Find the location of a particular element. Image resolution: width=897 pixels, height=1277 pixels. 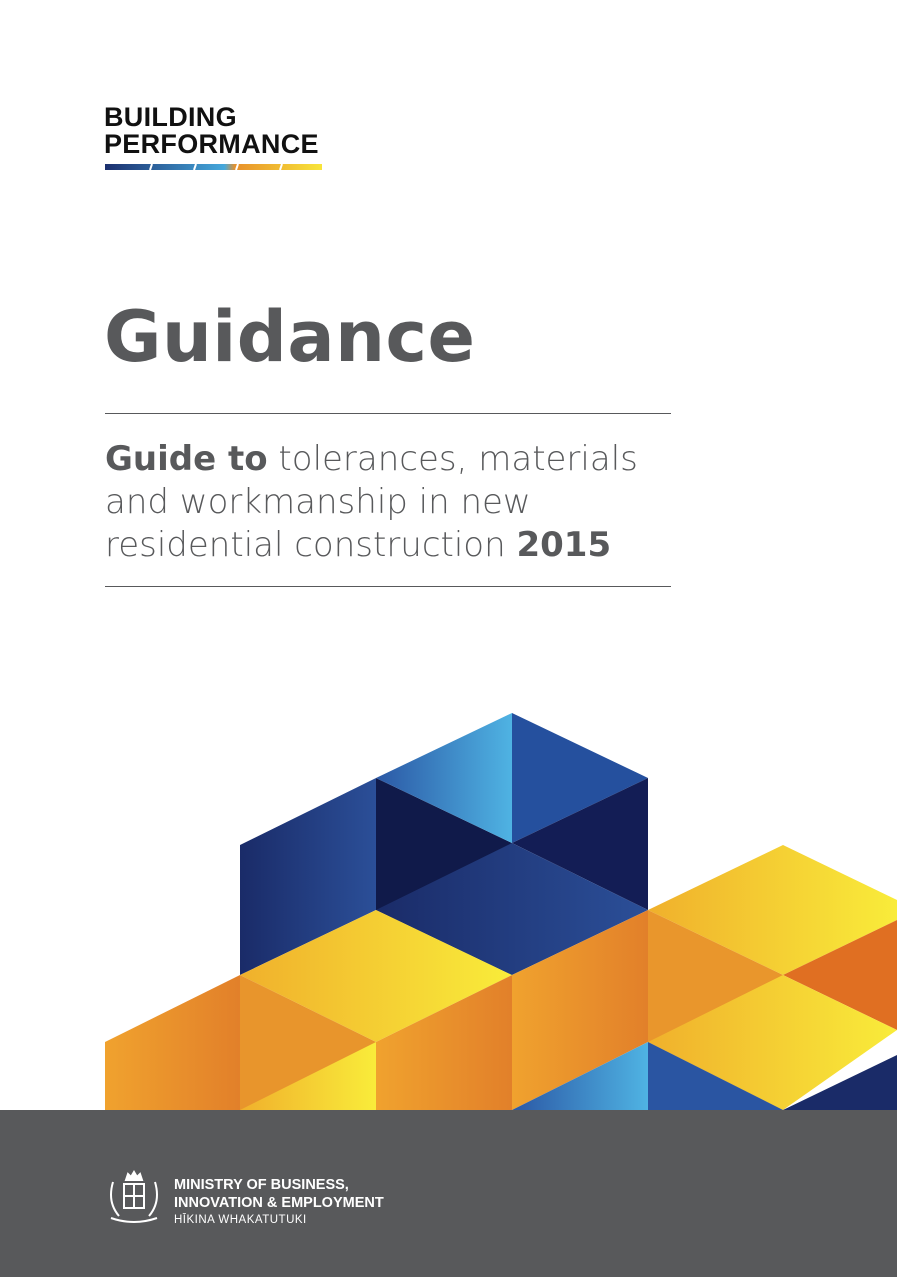

ministry-line-1: MINISTRY OF BUSINESS, is located at coordinates (261, 1185).